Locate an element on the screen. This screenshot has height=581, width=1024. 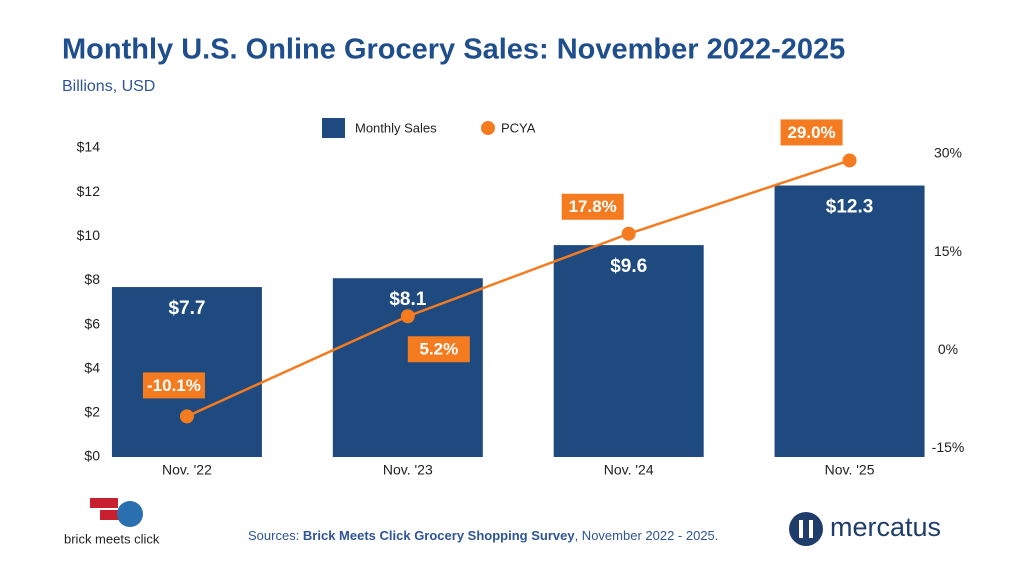
y-tick-label: $0 is located at coordinates (92, 456).